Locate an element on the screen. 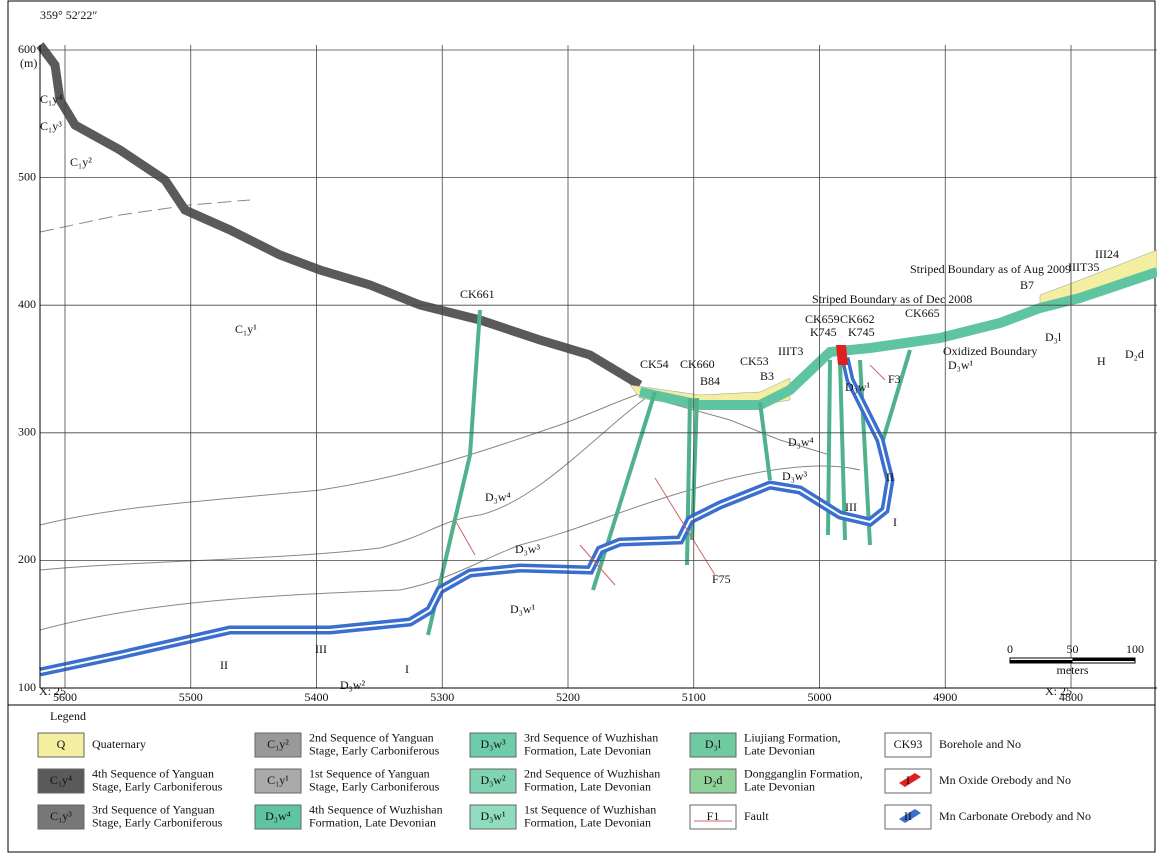 The height and width of the screenshot is (858, 1157). scale-unit: meters is located at coordinates (1073, 670).